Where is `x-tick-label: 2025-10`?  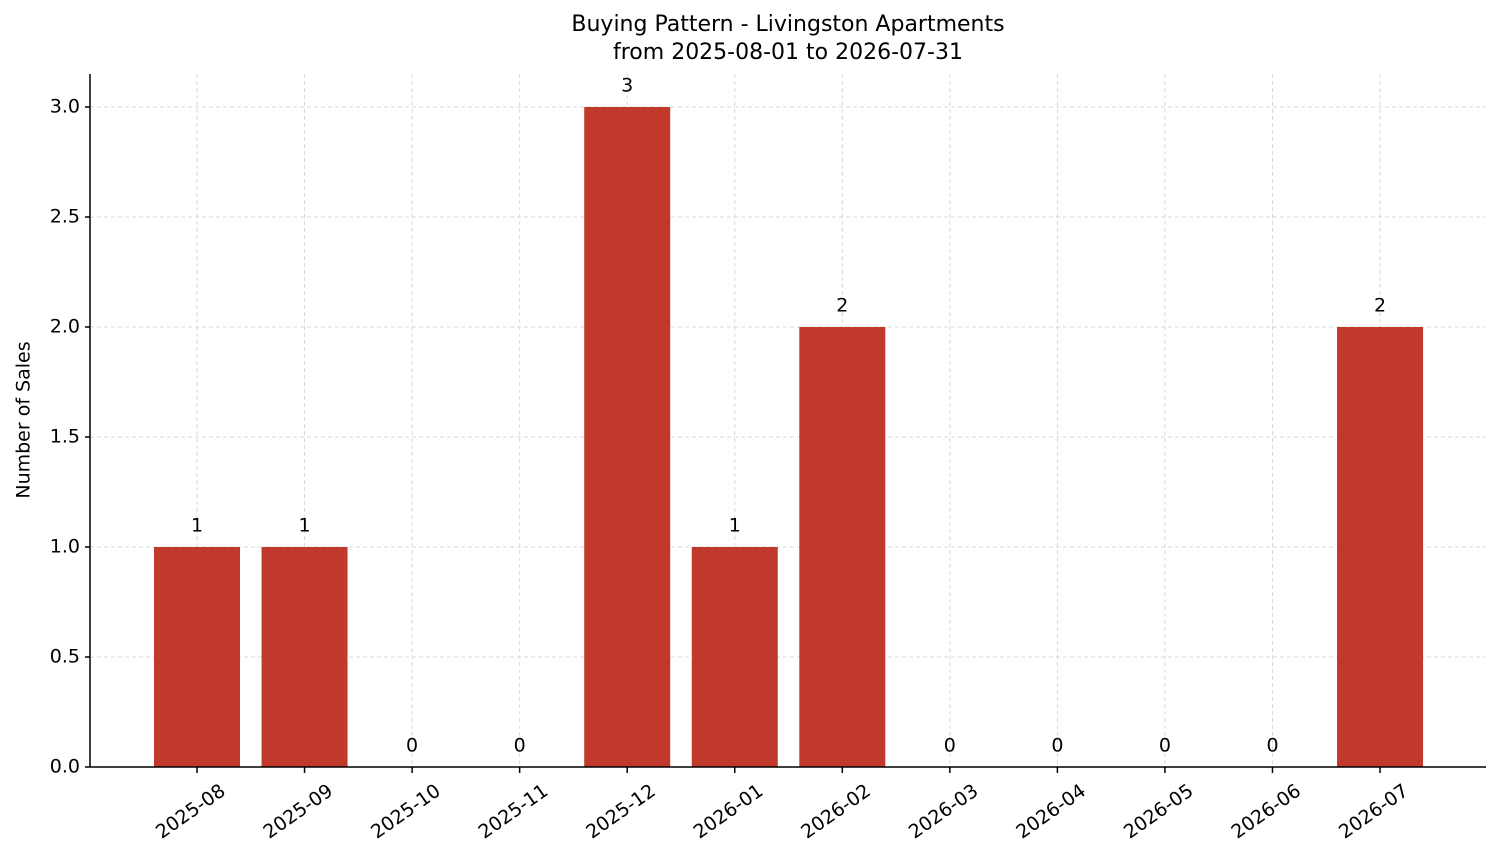 x-tick-label: 2025-10 is located at coordinates (406, 812).